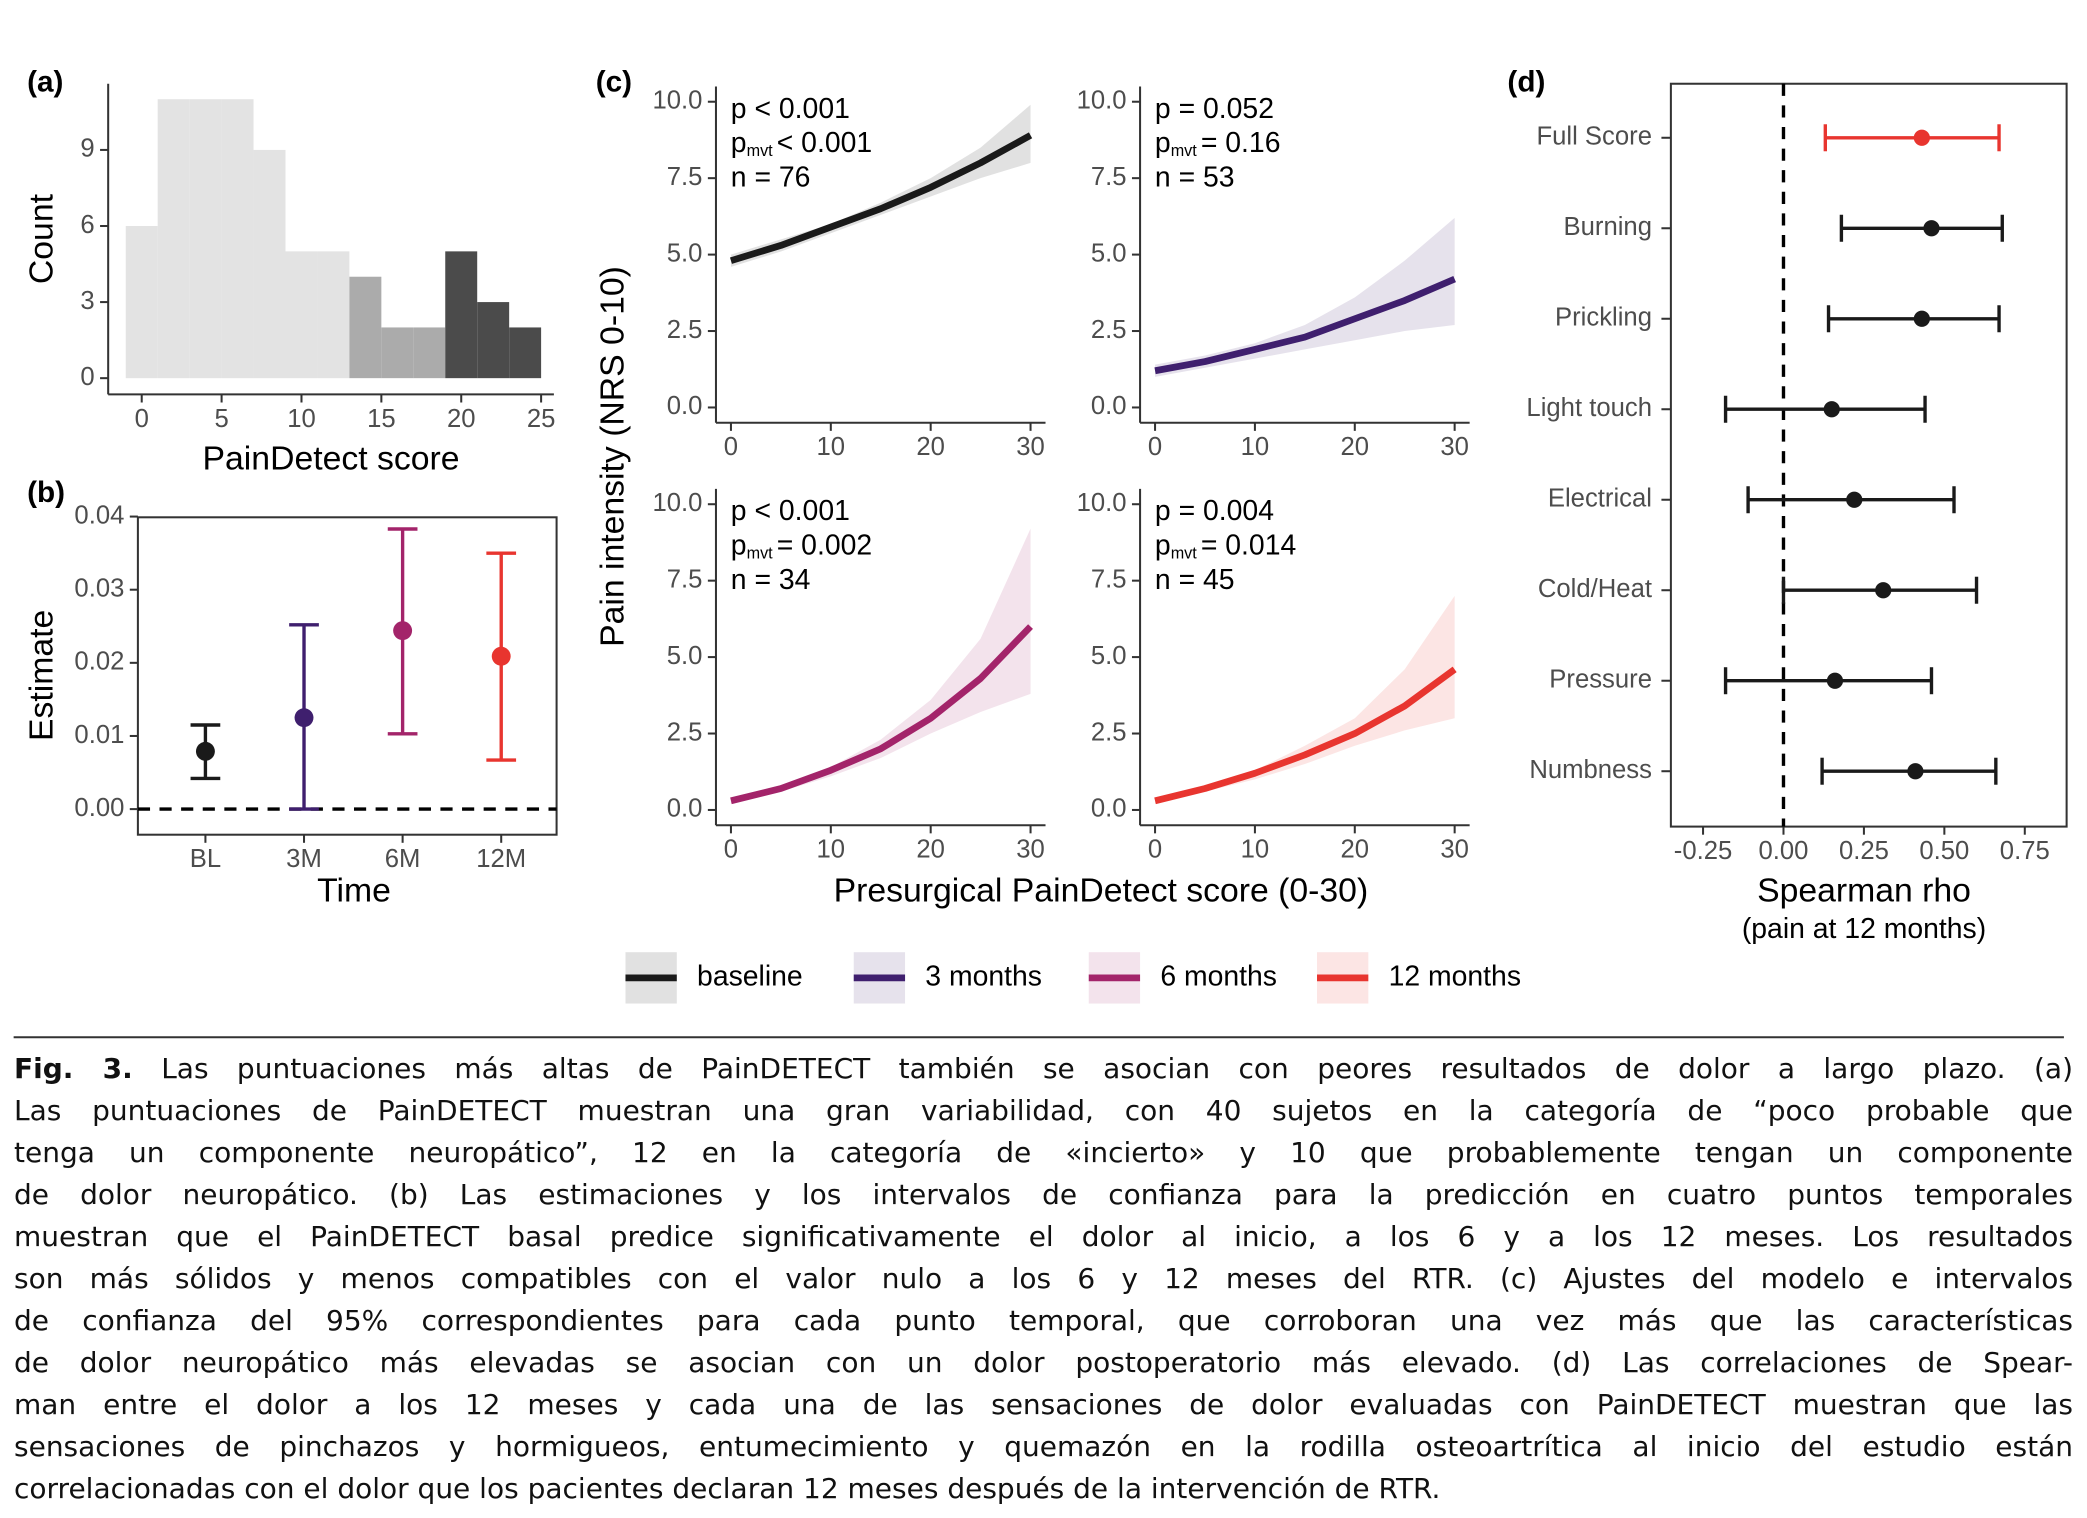  Describe the element at coordinates (347, 676) in the screenshot. I see `plot-frame` at that location.